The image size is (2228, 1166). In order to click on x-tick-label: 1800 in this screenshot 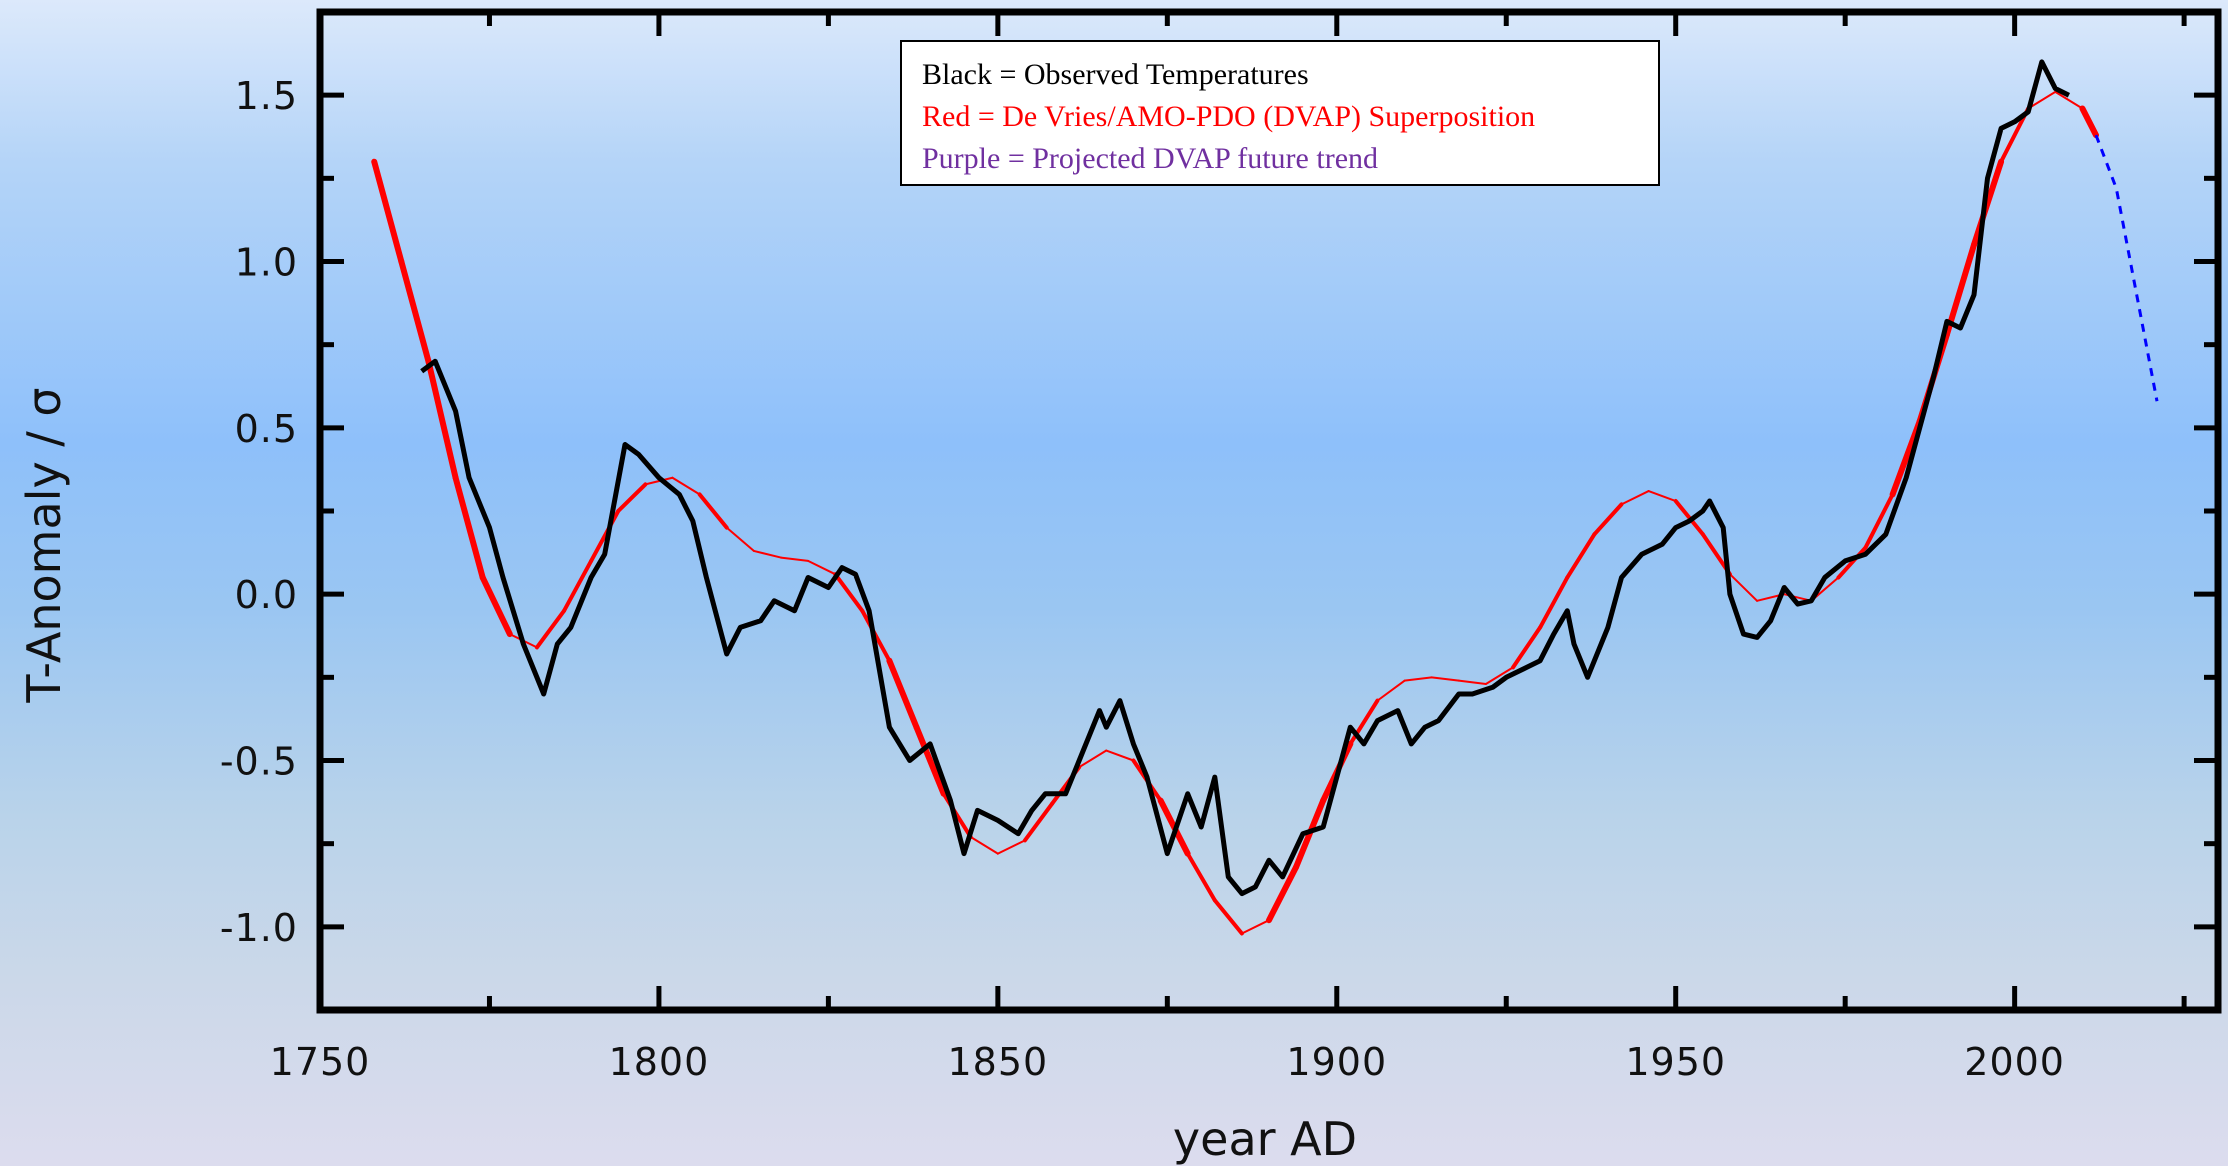, I will do `click(659, 1062)`.